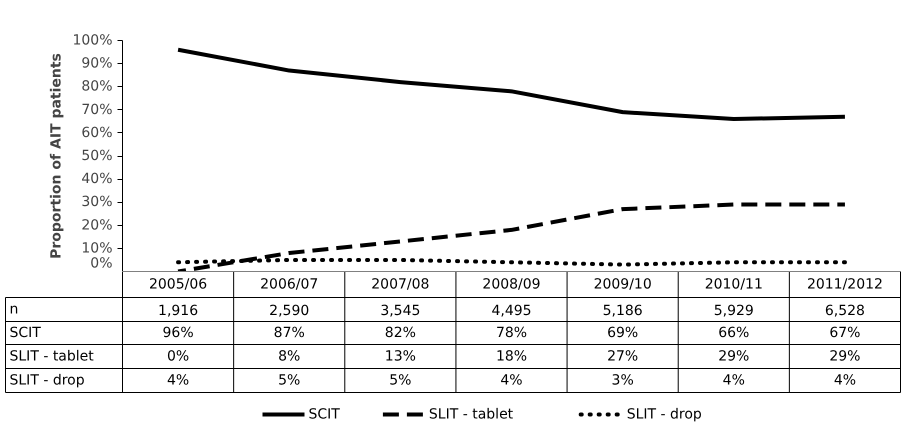  What do you see at coordinates (92, 40) in the screenshot?
I see `y-tick-label: 100%` at bounding box center [92, 40].